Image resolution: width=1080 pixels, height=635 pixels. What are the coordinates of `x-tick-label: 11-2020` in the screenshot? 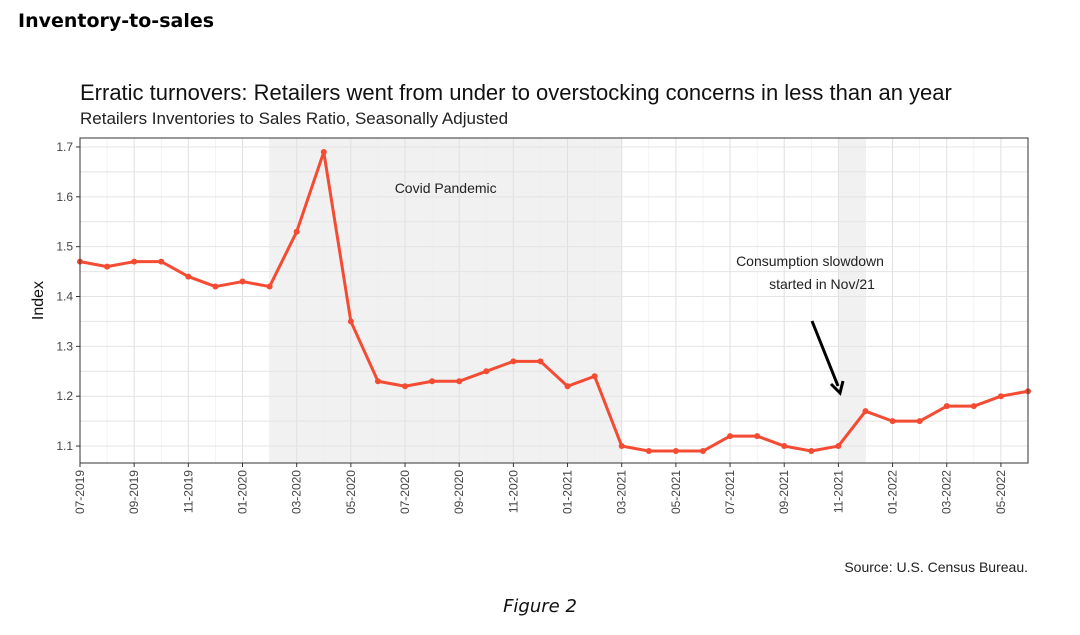 It's located at (513, 491).